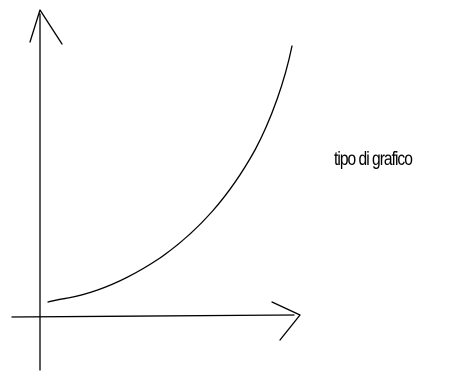  Describe the element at coordinates (373, 159) in the screenshot. I see `chart-type-label: tipo di grafico` at that location.